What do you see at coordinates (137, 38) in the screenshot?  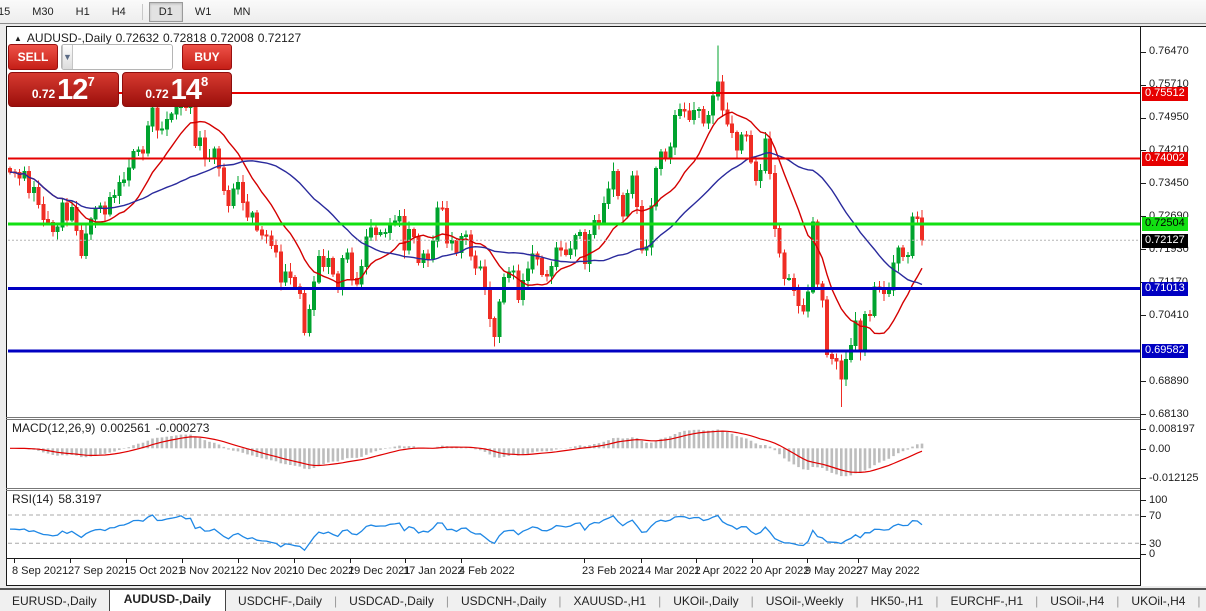 I see `open-value: 0.72632` at bounding box center [137, 38].